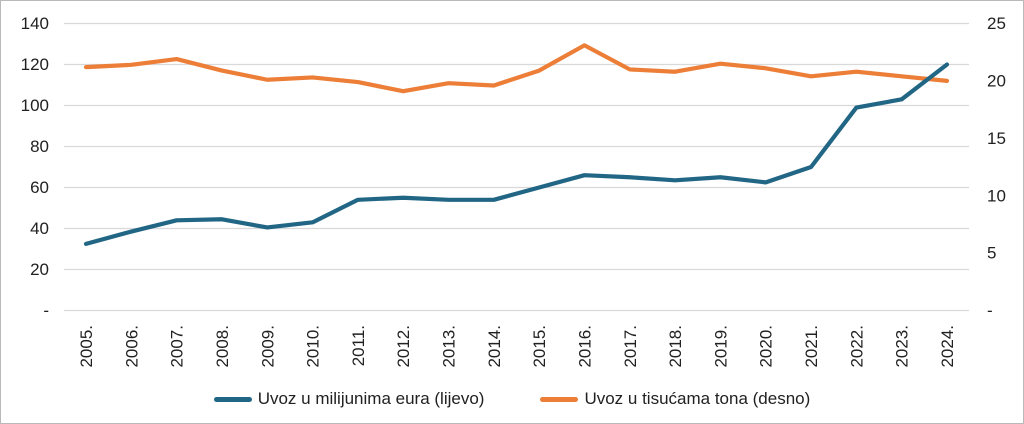 This screenshot has width=1024, height=424. Describe the element at coordinates (39, 269) in the screenshot. I see `y-axis-left-tick: 20` at that location.